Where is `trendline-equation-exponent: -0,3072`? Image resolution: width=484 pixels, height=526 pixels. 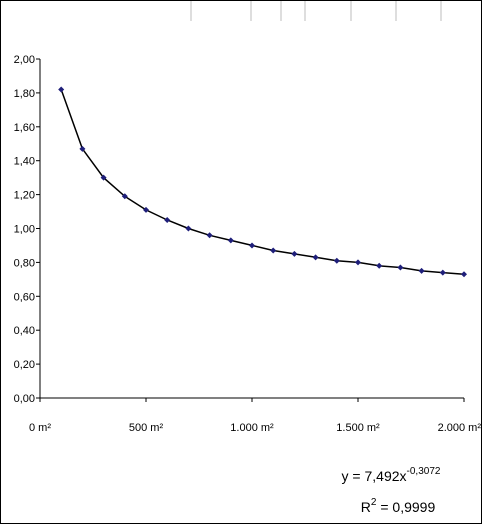
trendline-equation-exponent: -0,3072 is located at coordinates (424, 471).